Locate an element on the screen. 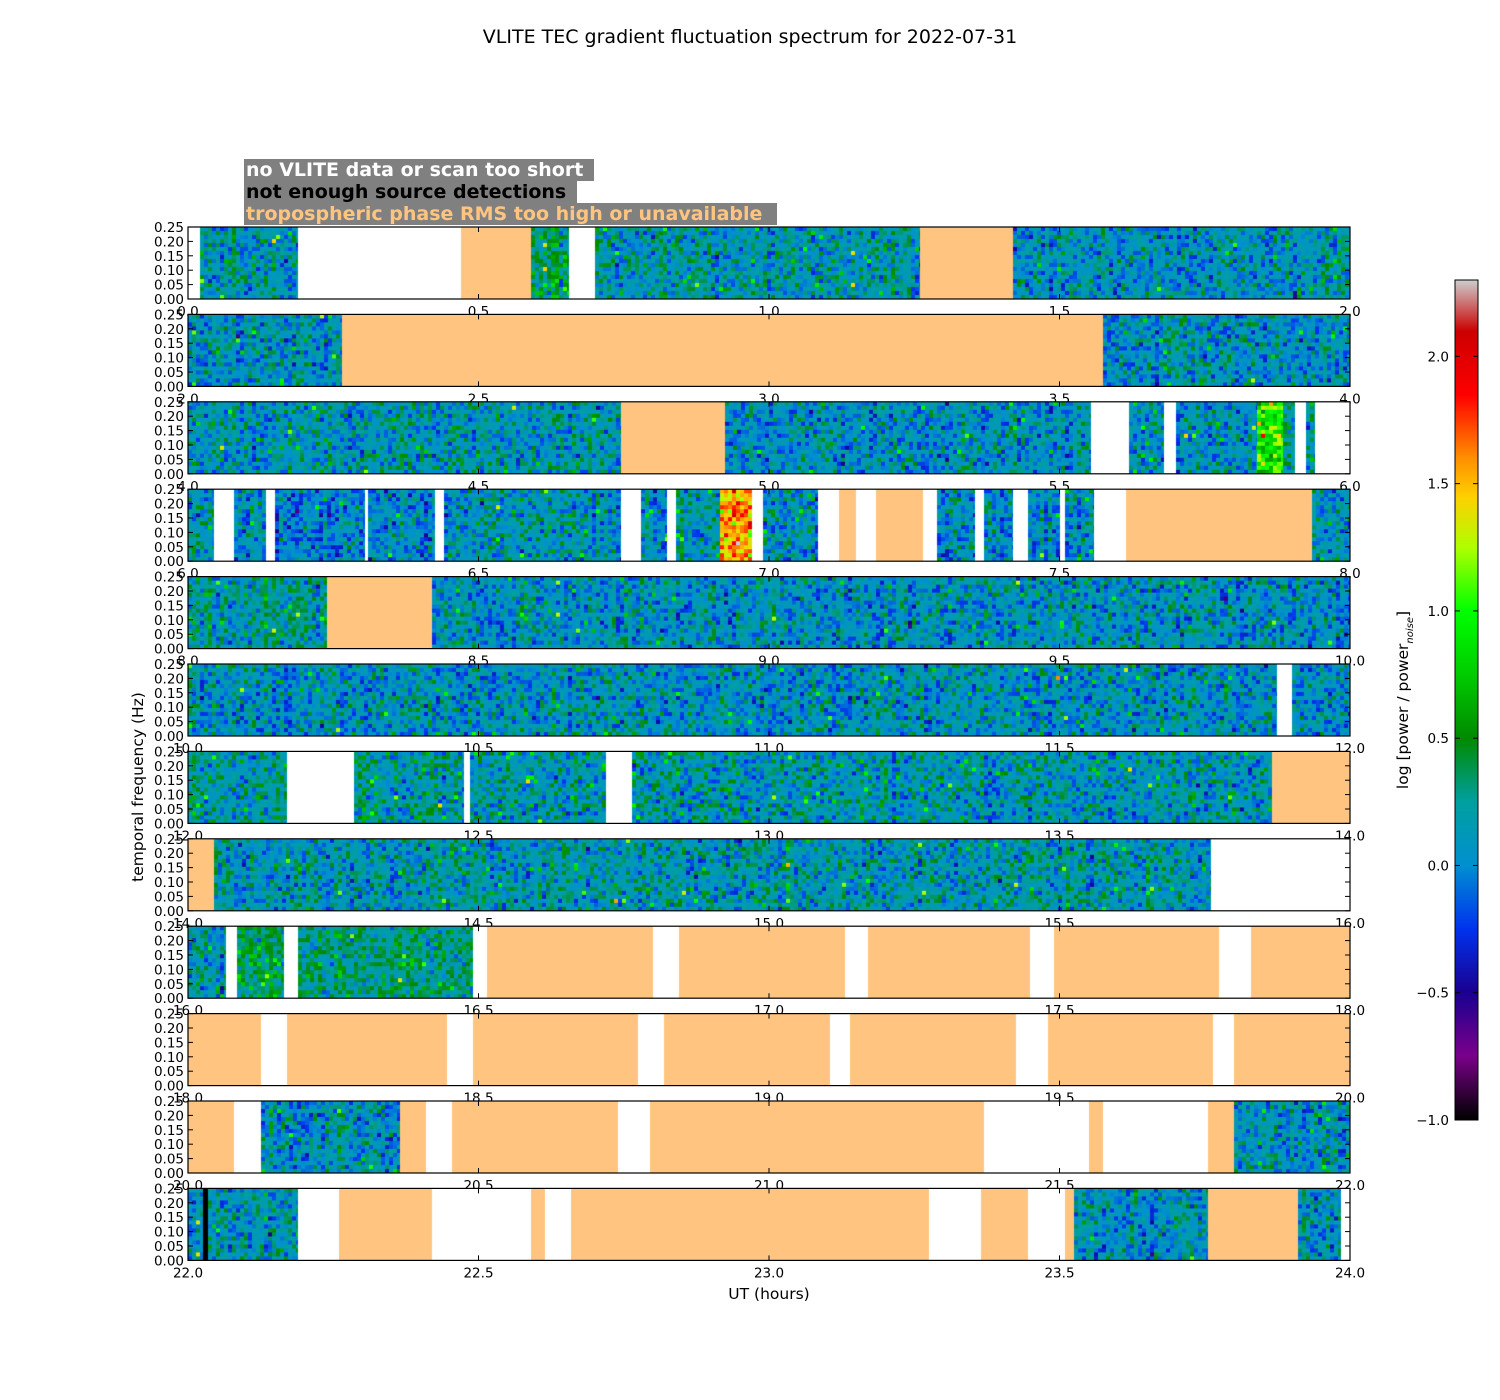  colorbar-tick-label: 0.5 is located at coordinates (1438, 739).